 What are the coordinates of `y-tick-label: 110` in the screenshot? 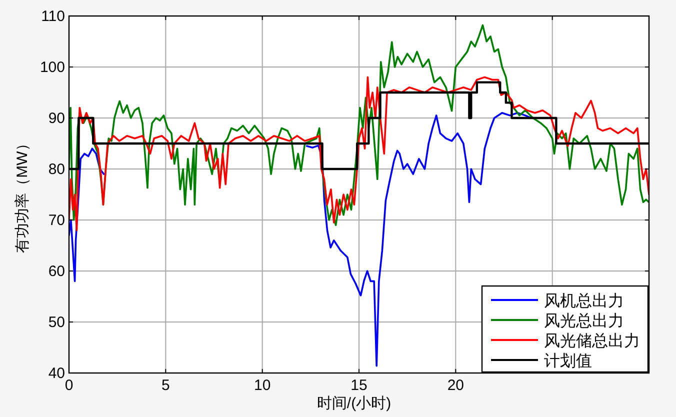 It's located at (53, 16).